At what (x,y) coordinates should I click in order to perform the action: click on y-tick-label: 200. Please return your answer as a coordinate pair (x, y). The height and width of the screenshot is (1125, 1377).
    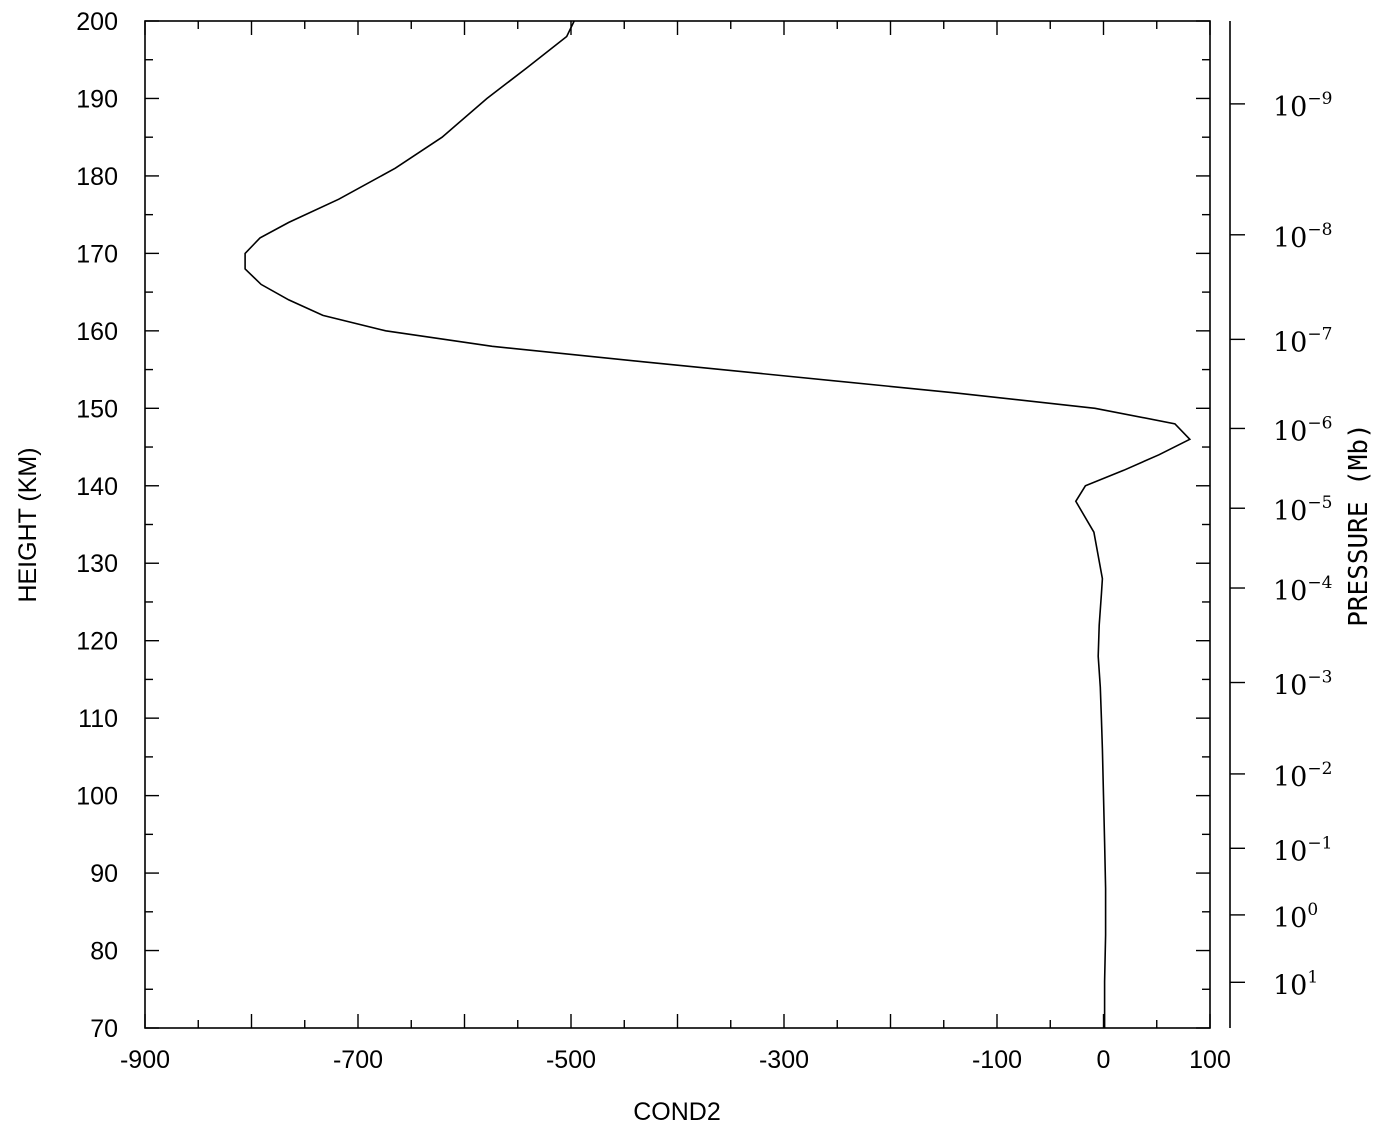
    Looking at the image, I should click on (97, 22).